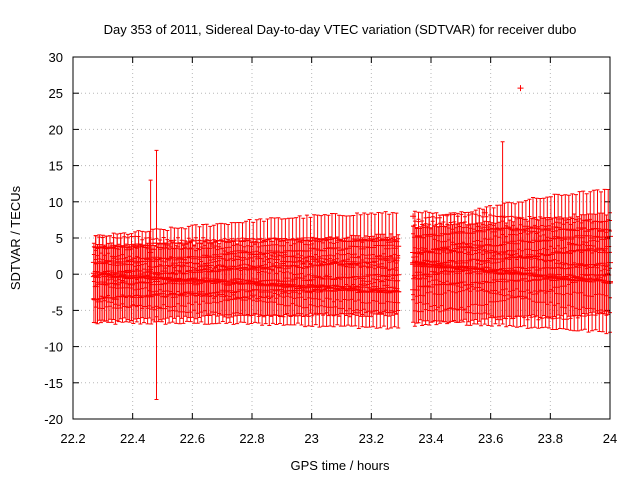 The width and height of the screenshot is (640, 480). What do you see at coordinates (490, 438) in the screenshot?
I see `x-tick-label: 23.6` at bounding box center [490, 438].